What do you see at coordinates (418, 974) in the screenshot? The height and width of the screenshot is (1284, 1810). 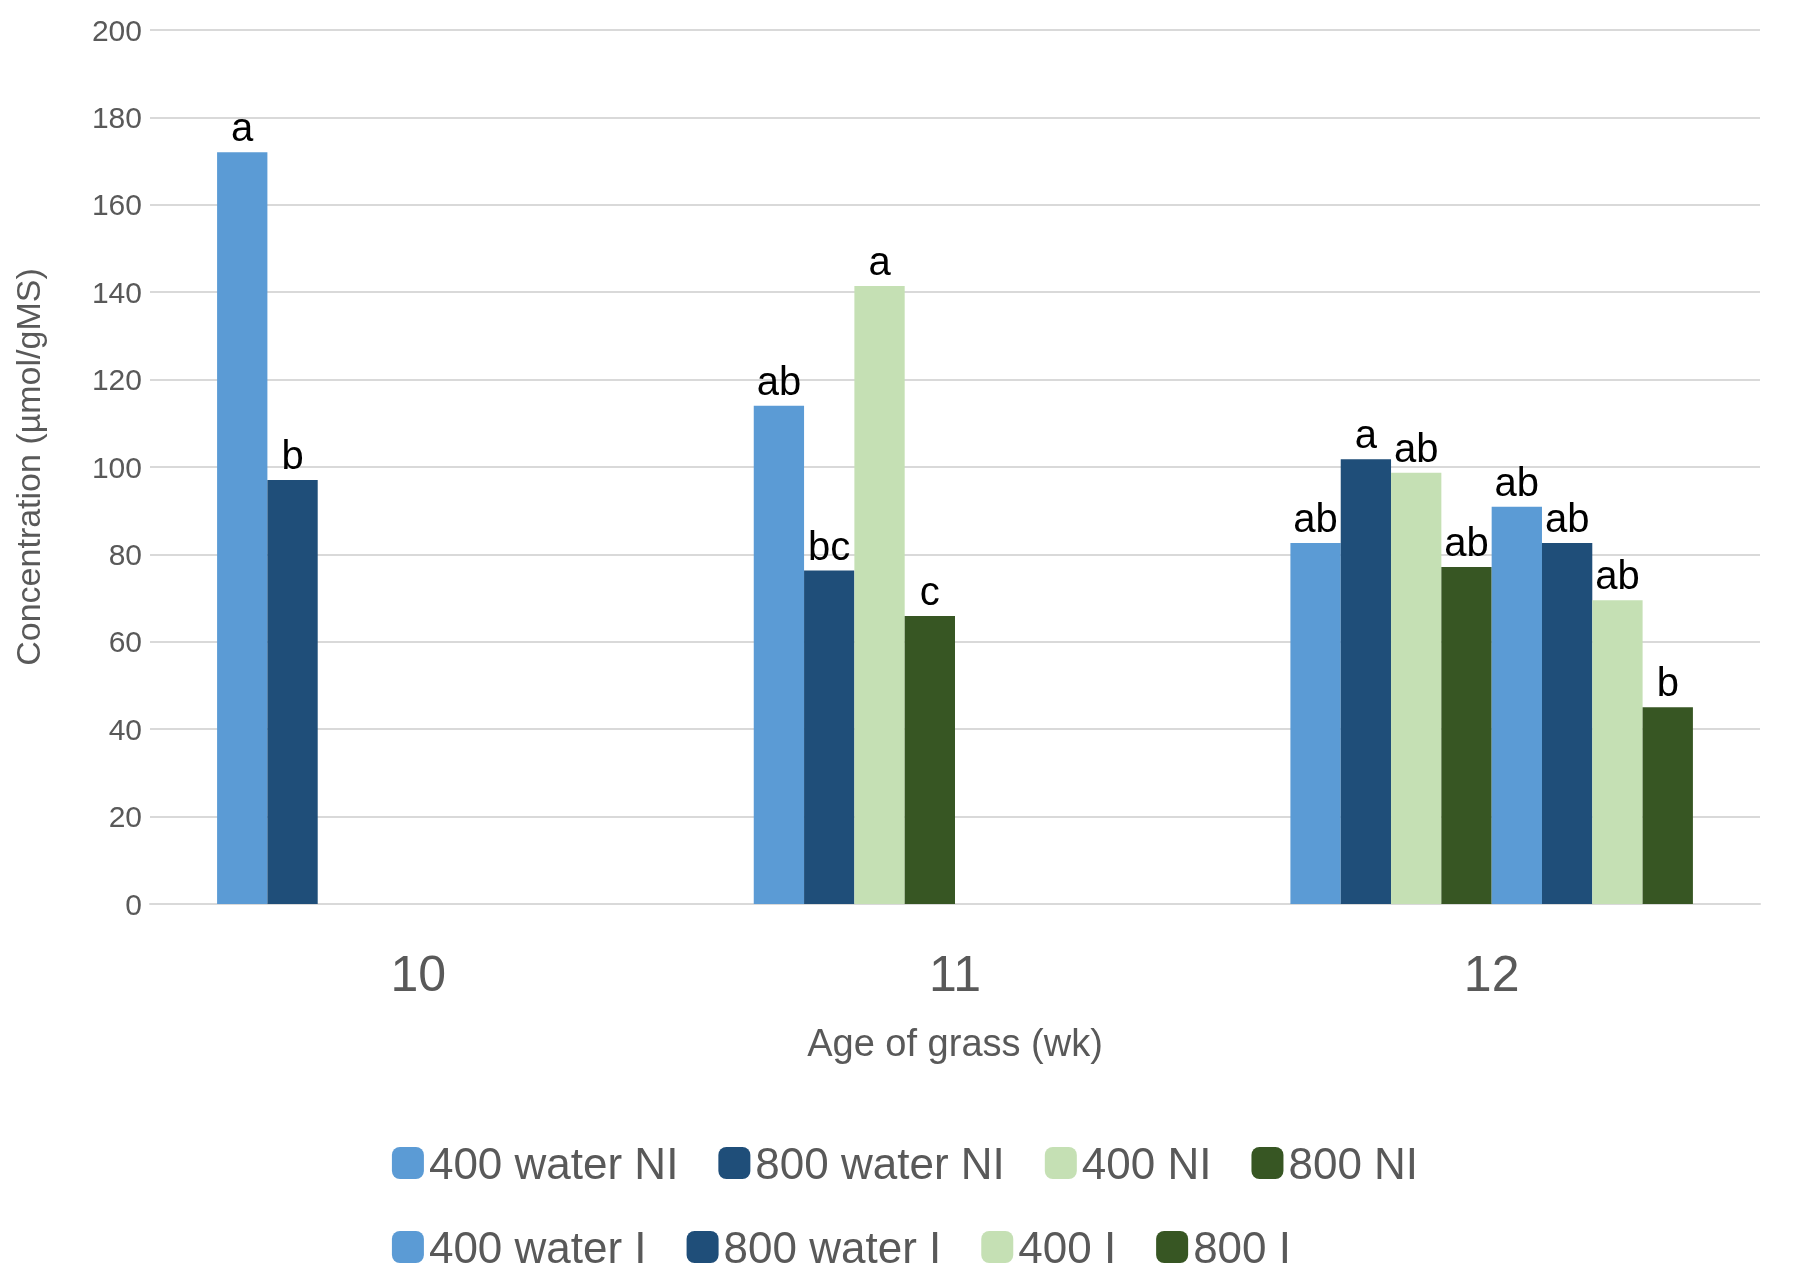 I see `x-tick-label: 10` at bounding box center [418, 974].